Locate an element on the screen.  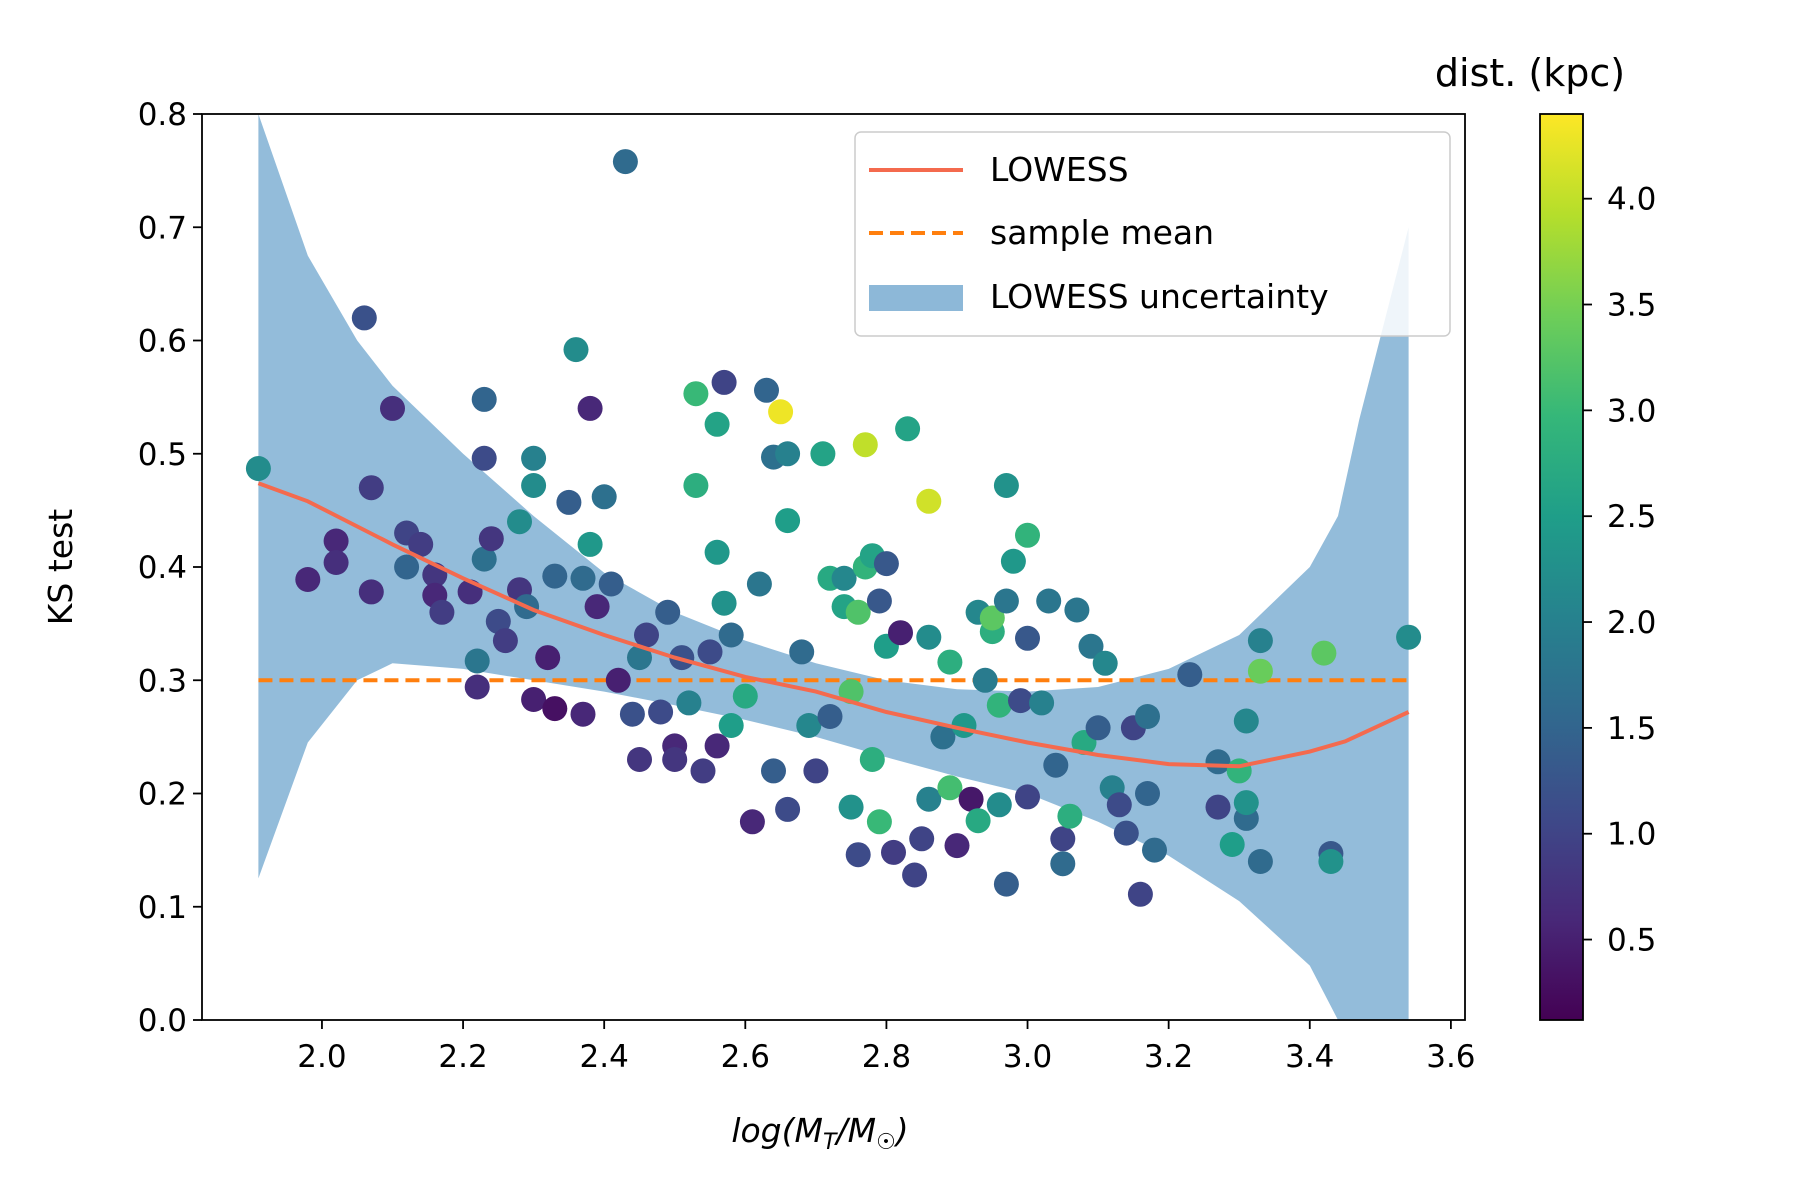
x-tick-label: 3.2 is located at coordinates (1168, 1057).